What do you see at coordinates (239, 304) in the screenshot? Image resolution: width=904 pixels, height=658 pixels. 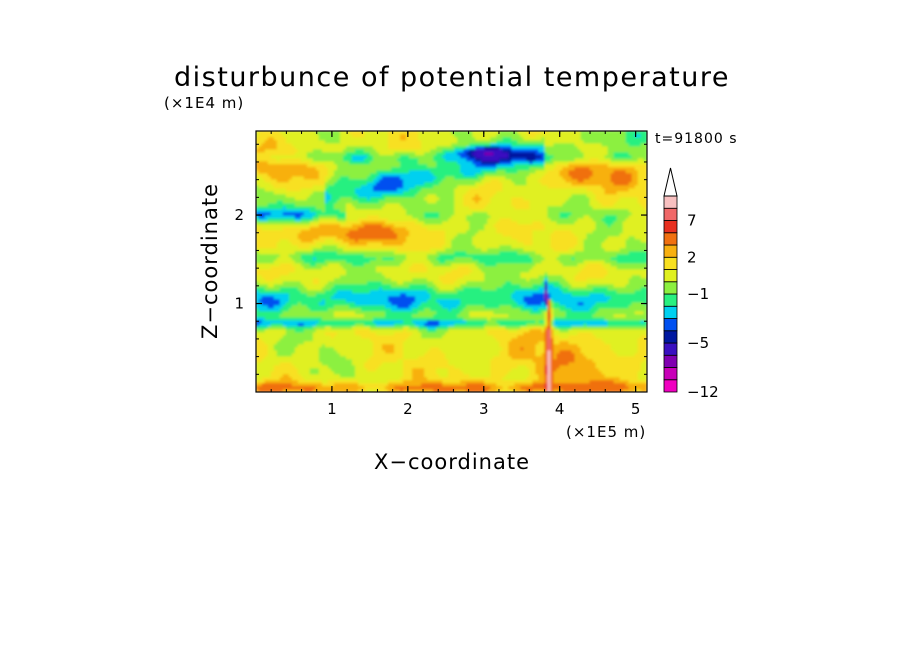 I see `y-tick-label: 1` at bounding box center [239, 304].